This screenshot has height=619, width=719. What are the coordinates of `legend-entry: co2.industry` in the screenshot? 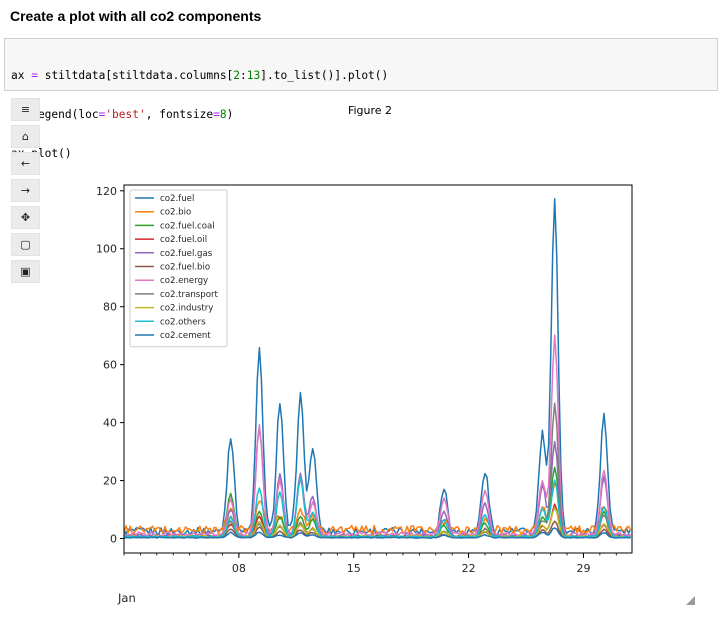 It's located at (186, 309).